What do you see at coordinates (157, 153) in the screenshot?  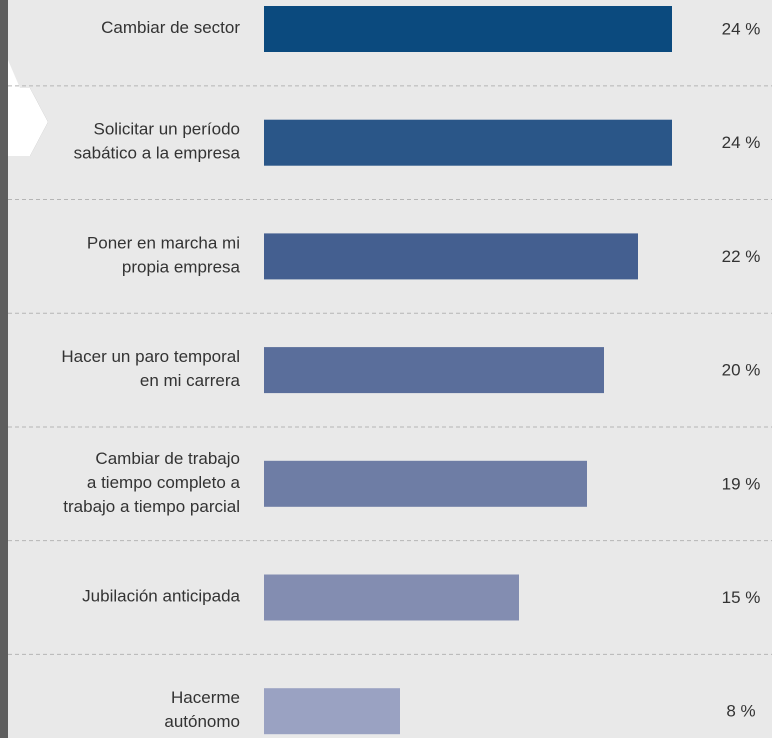 I see `category-line: sabático a la empresa` at bounding box center [157, 153].